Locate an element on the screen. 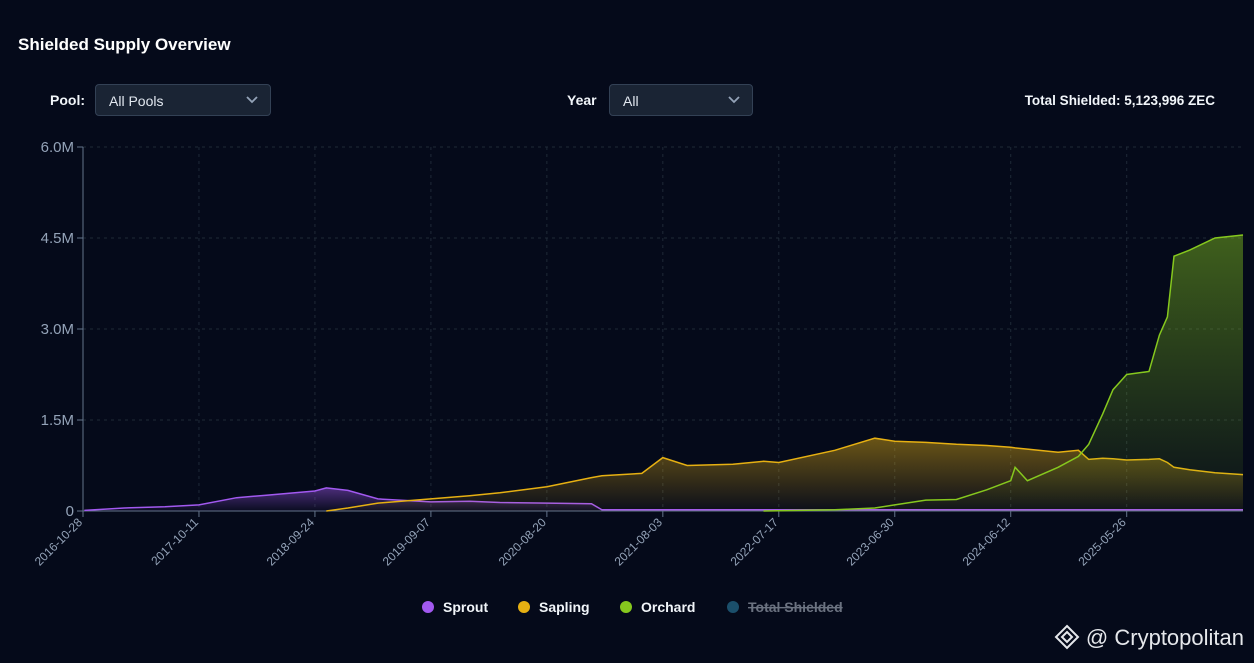  watermark: @ Cryptopolitan is located at coordinates (1149, 637).